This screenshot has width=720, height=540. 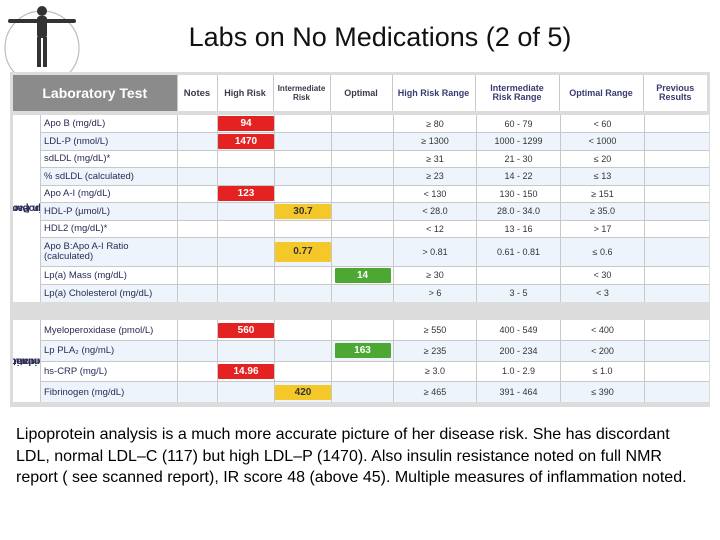 I want to click on header-intermediate-risk-line1: Intermediate, so click(x=301, y=88).